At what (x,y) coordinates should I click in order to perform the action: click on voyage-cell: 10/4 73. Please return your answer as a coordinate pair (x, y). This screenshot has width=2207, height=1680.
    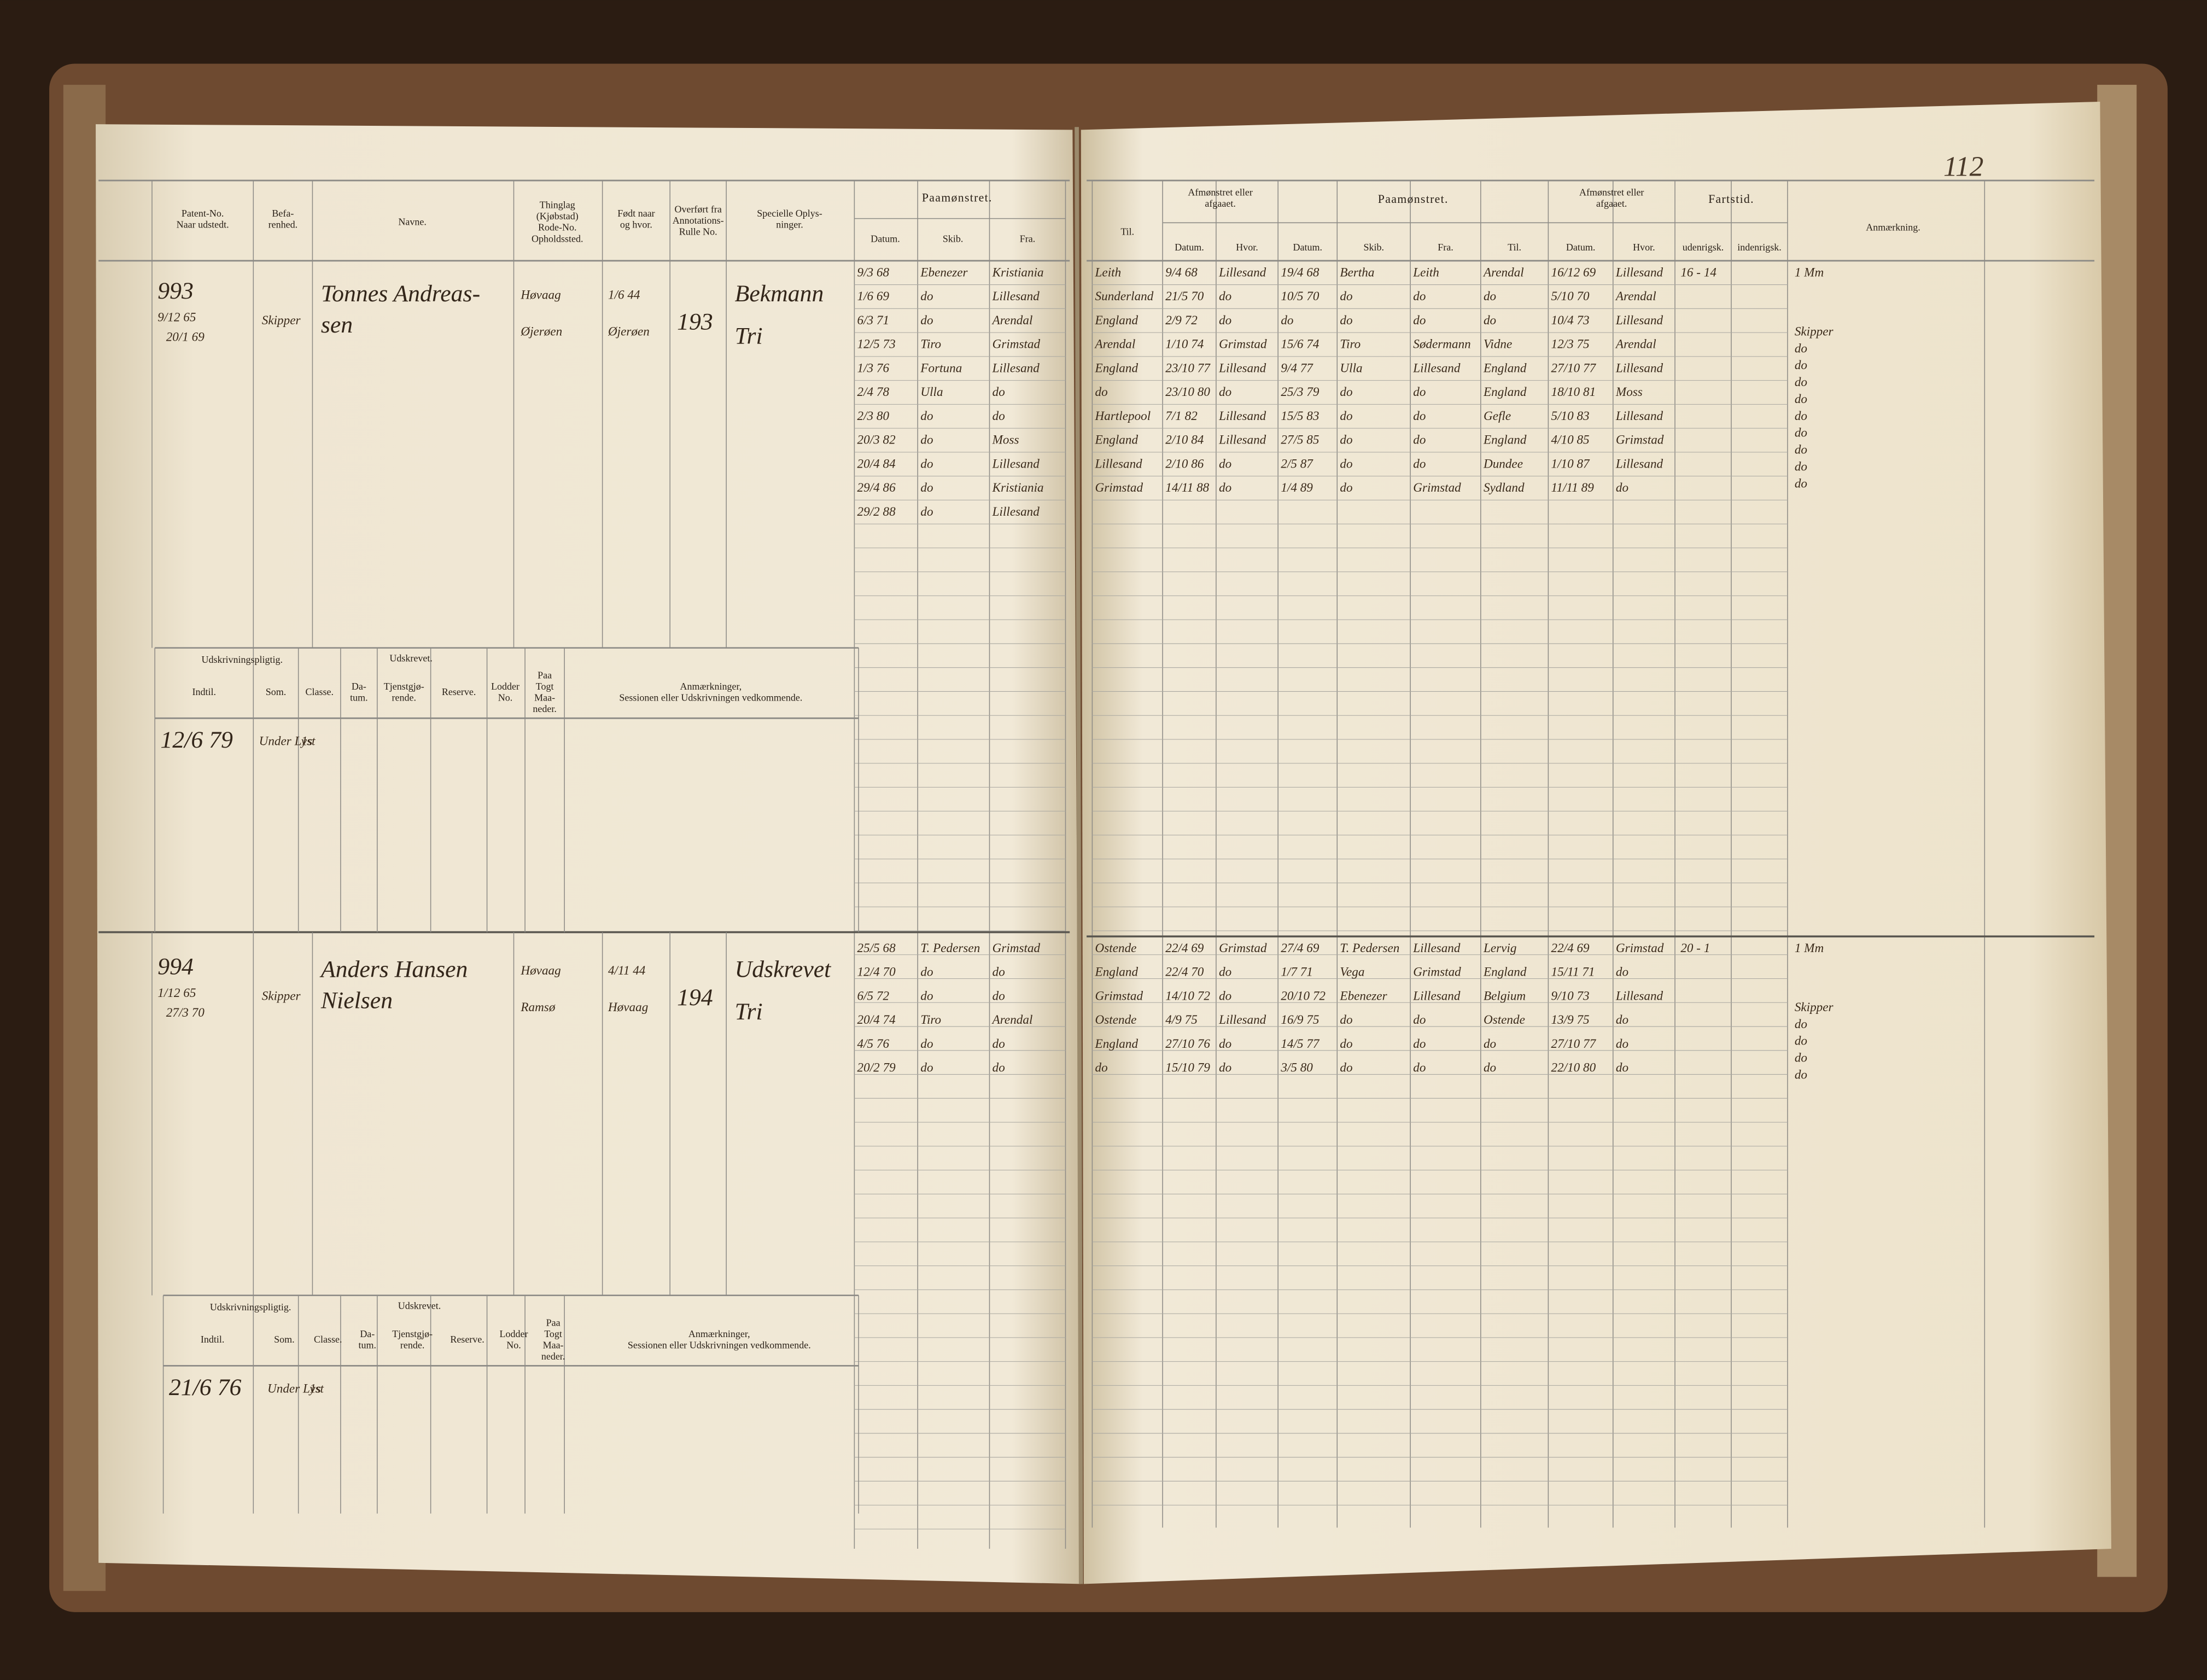
    Looking at the image, I should click on (1570, 320).